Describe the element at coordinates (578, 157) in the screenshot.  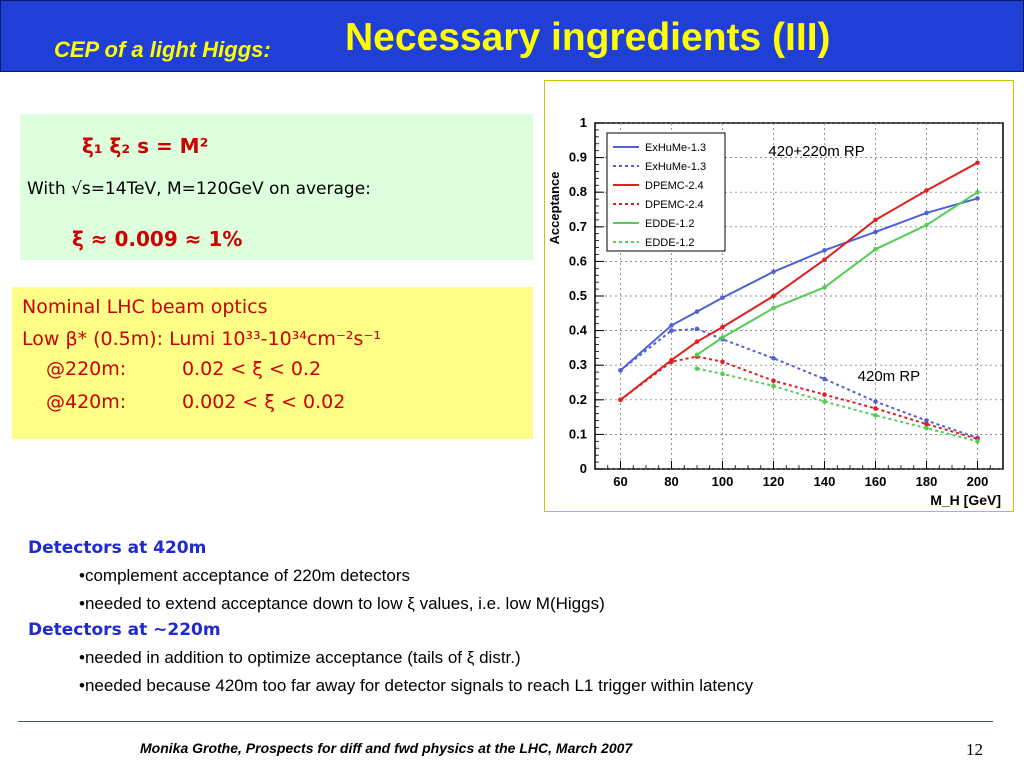
I see `y-tick-label: 0.9` at that location.